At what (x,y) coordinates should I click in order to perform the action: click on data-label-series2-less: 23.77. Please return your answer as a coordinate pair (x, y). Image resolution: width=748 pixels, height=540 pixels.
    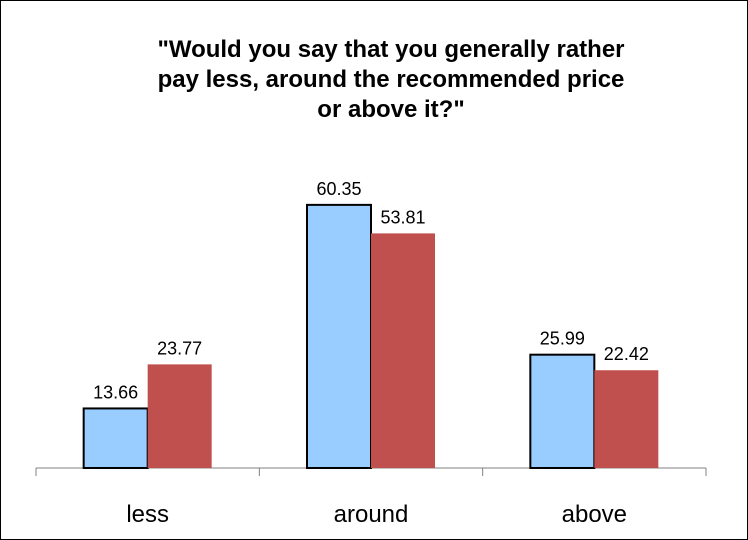
    Looking at the image, I should click on (179, 348).